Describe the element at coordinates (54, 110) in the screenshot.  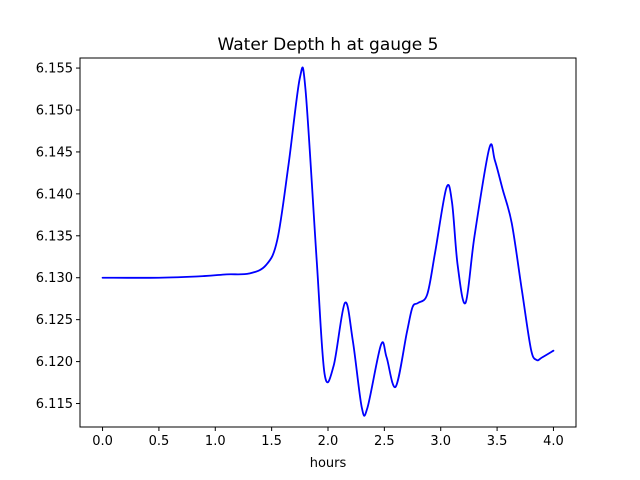
I see `y-tick-label: 6.150` at that location.